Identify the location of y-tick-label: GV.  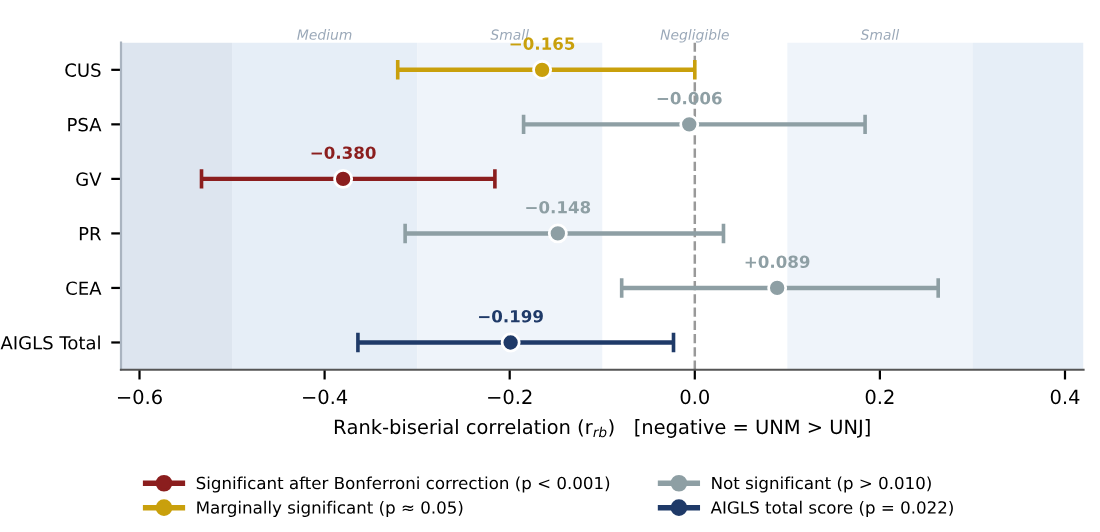
(89, 179).